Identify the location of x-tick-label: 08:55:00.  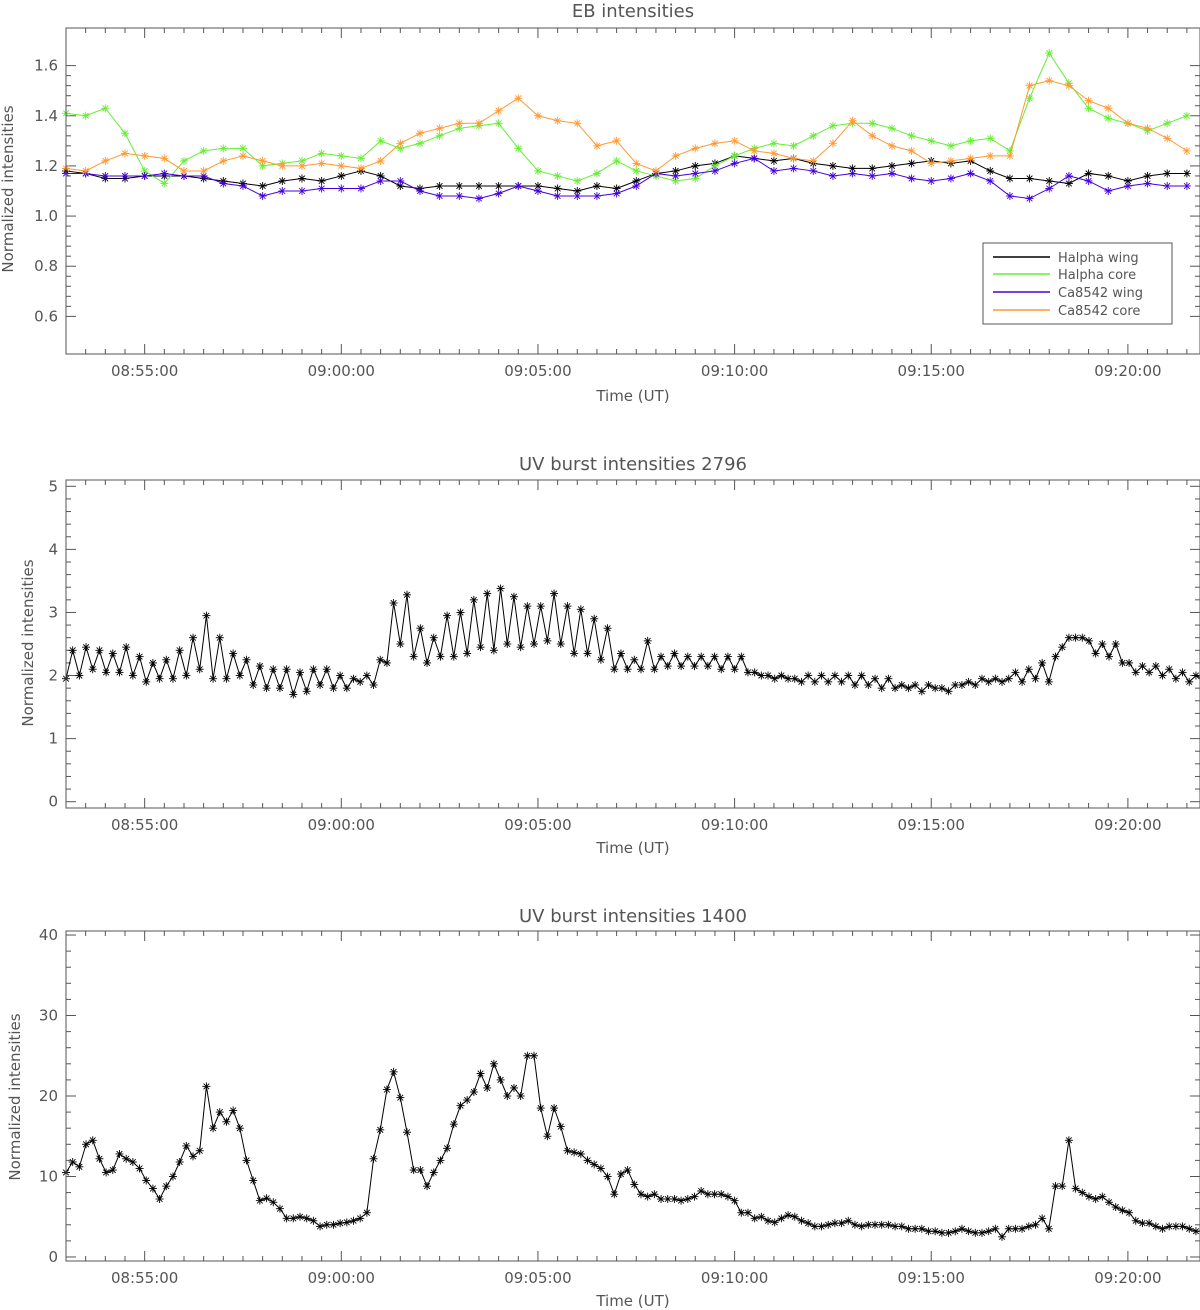
(144, 371).